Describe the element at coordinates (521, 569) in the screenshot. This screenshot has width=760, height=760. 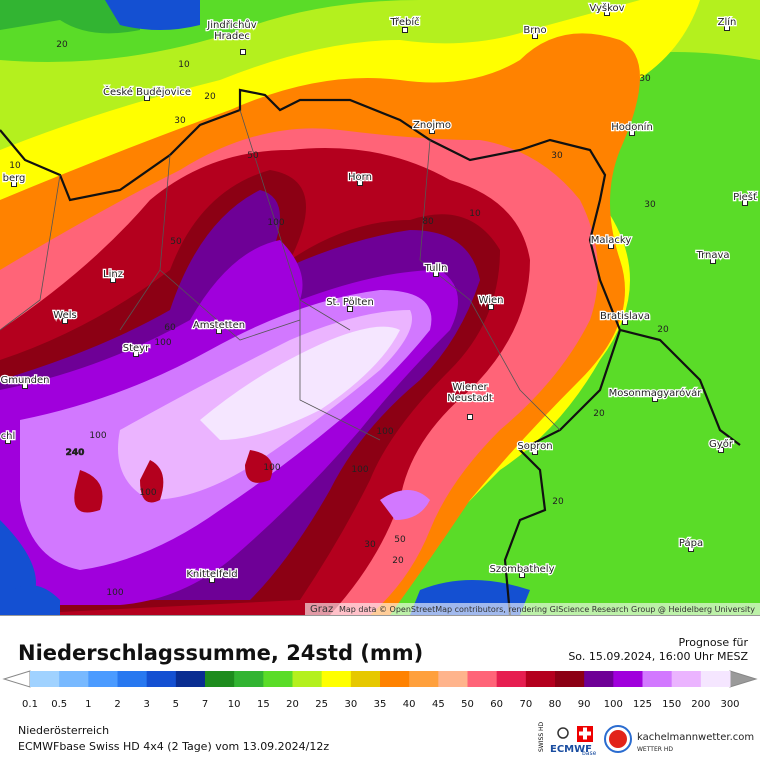
I see `city-label: Szombathely` at that location.